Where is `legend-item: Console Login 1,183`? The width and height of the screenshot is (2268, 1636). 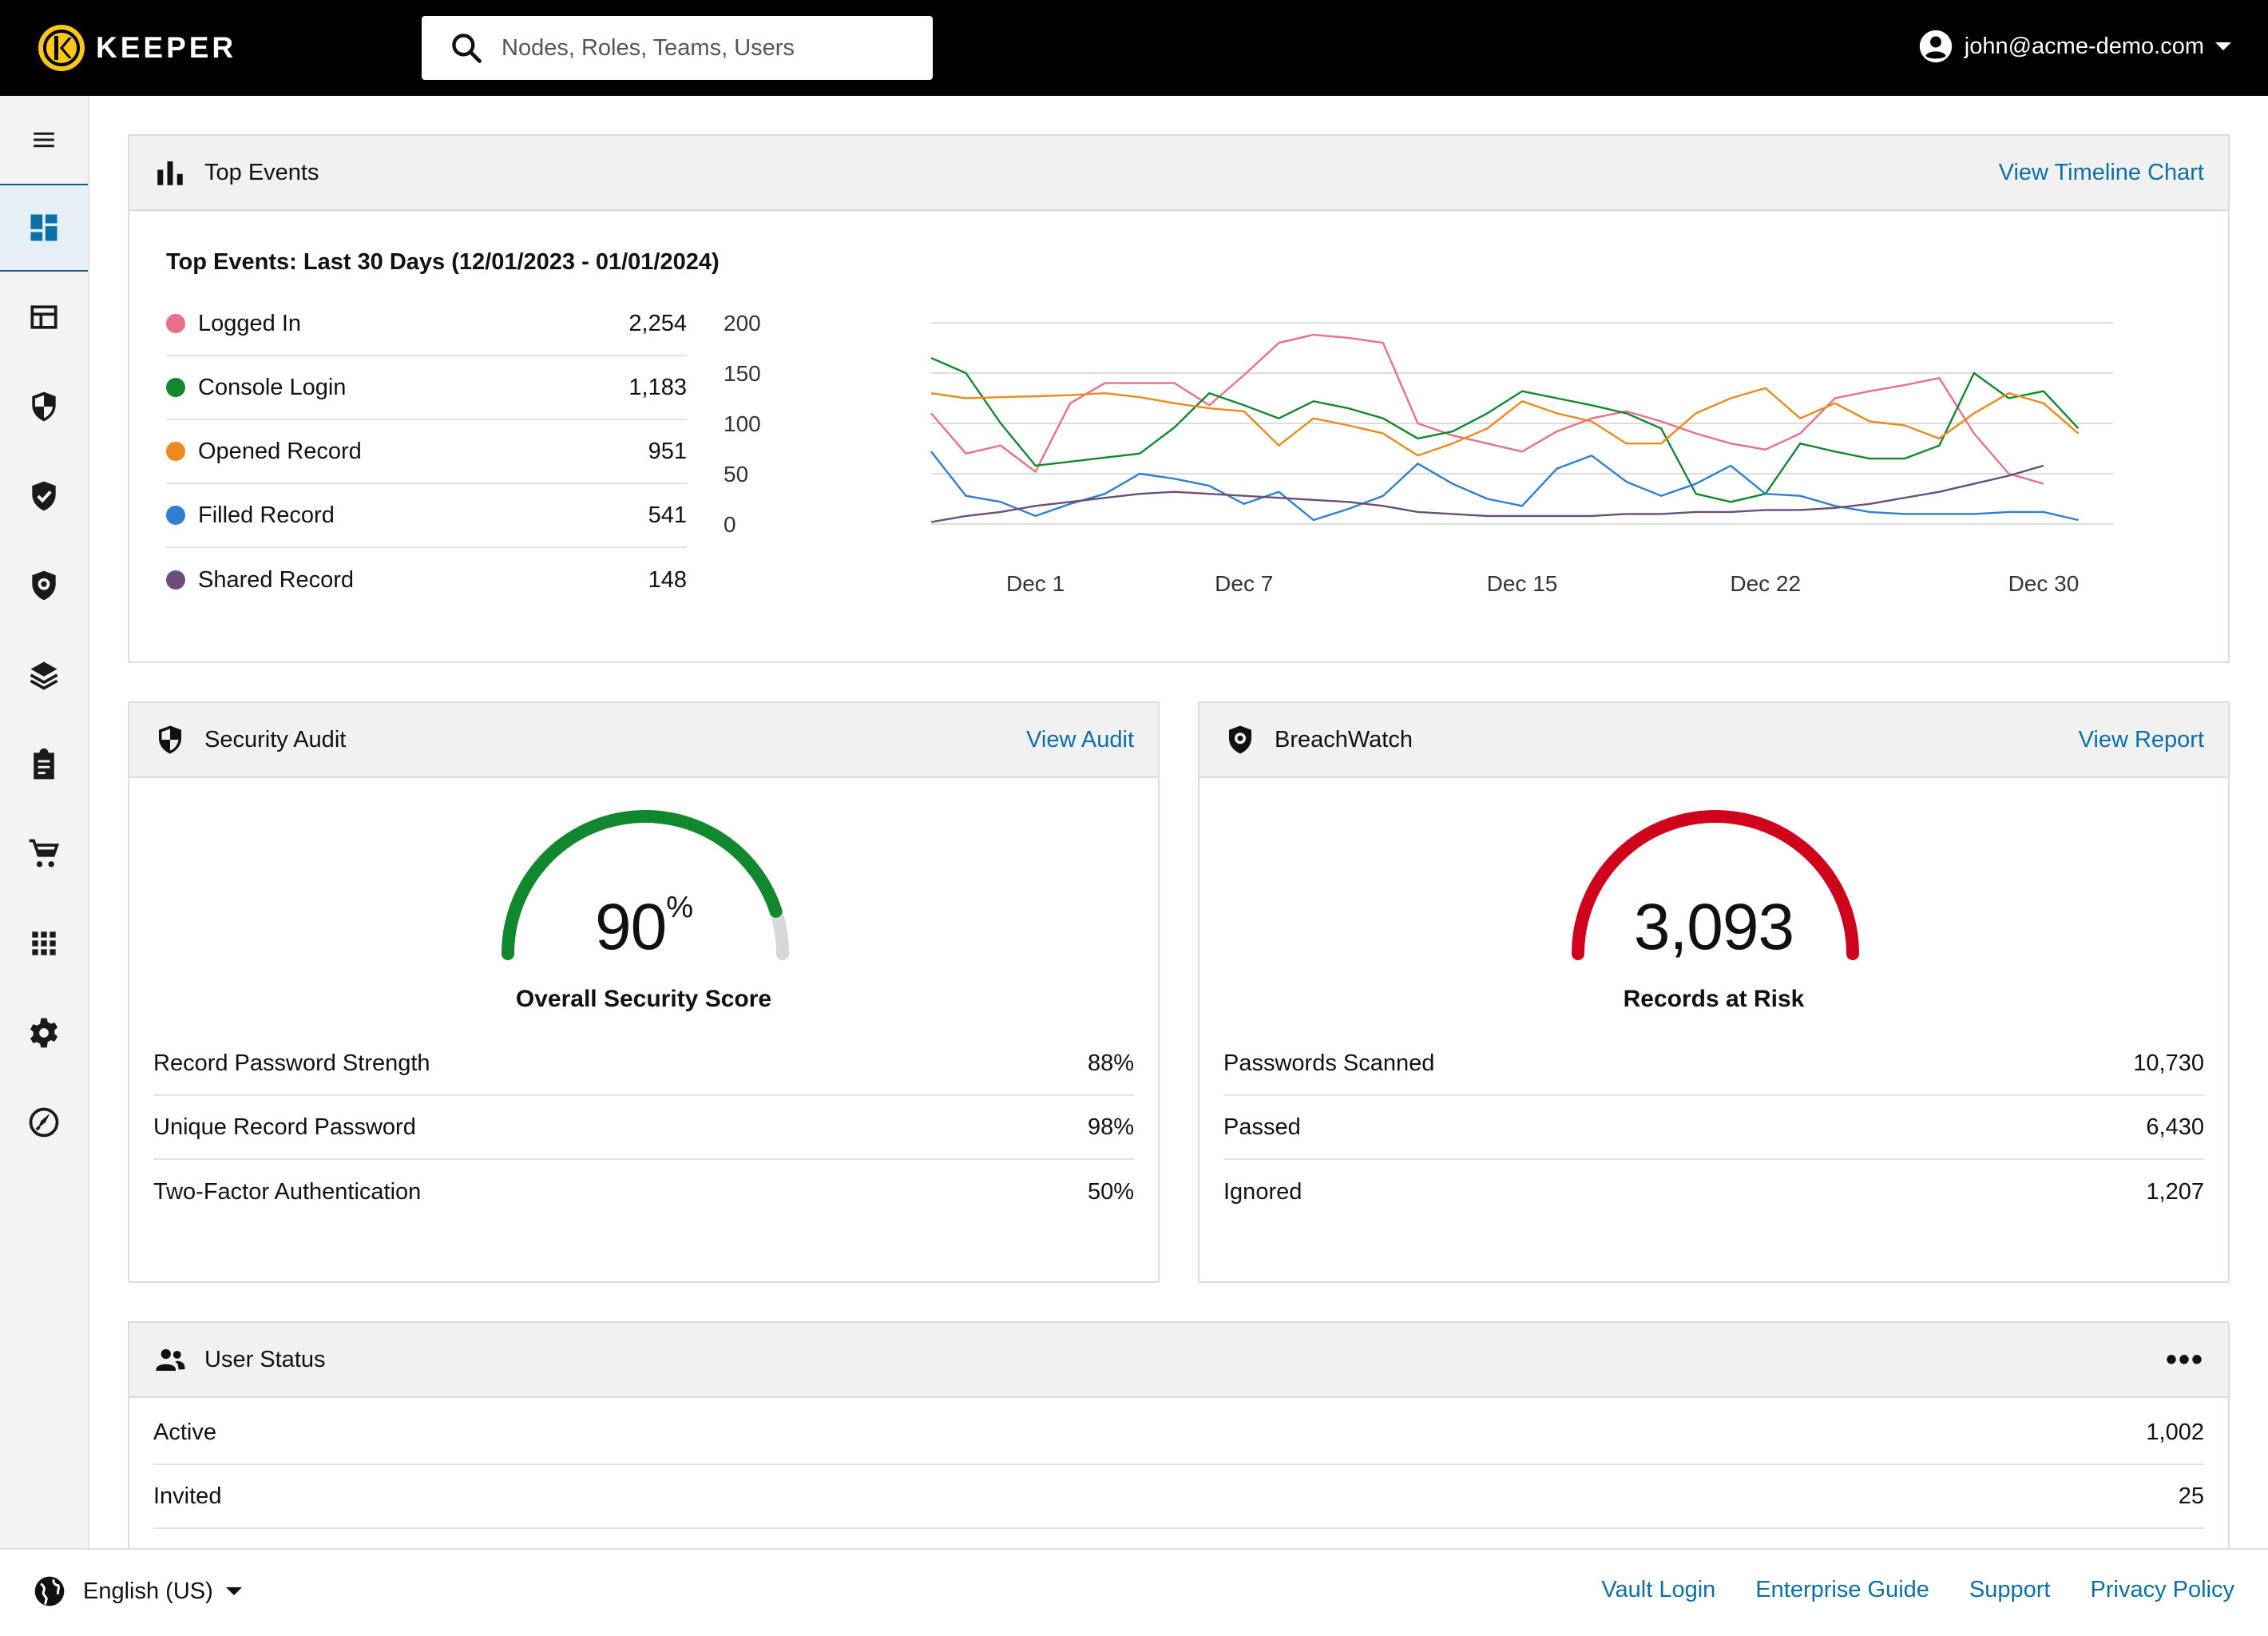 legend-item: Console Login 1,183 is located at coordinates (427, 388).